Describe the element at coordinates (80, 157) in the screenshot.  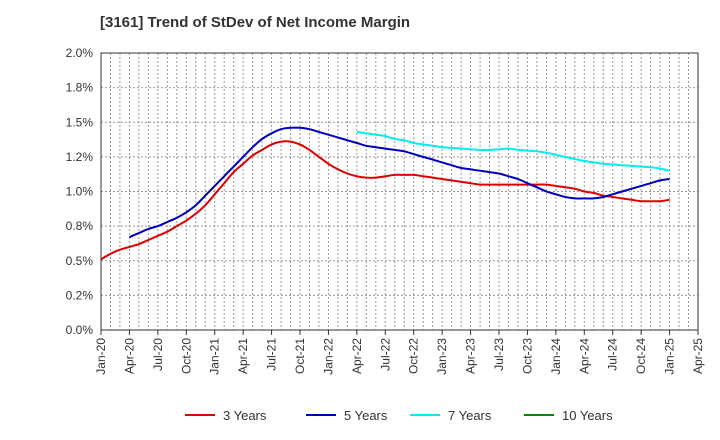
I see `y-tick-label: 1.2%` at that location.